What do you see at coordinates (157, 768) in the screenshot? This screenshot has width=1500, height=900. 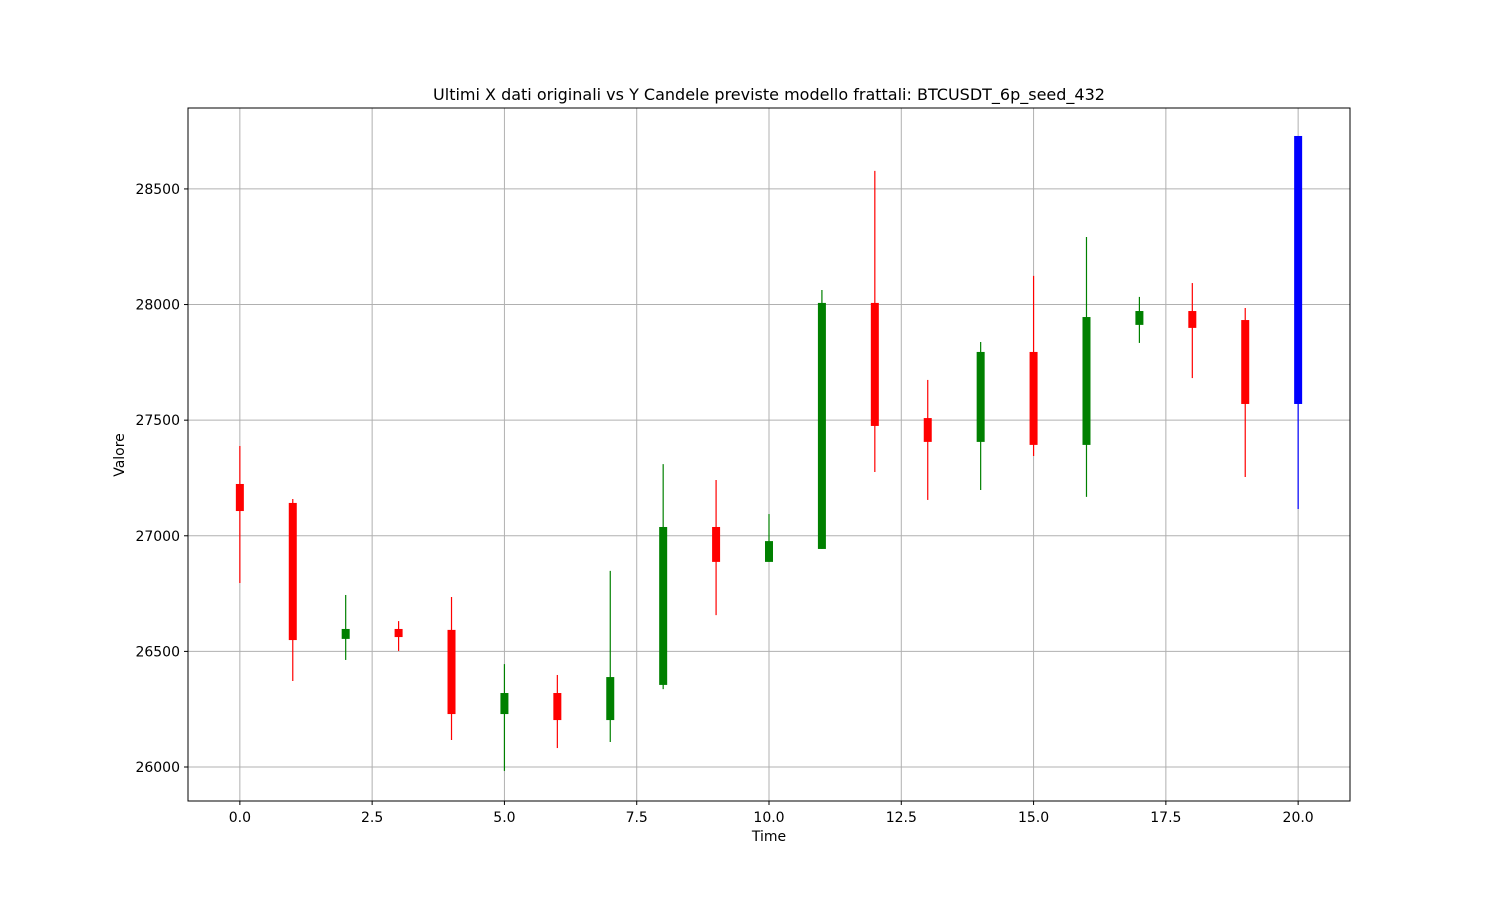 I see `y-tick-label: 26000` at bounding box center [157, 768].